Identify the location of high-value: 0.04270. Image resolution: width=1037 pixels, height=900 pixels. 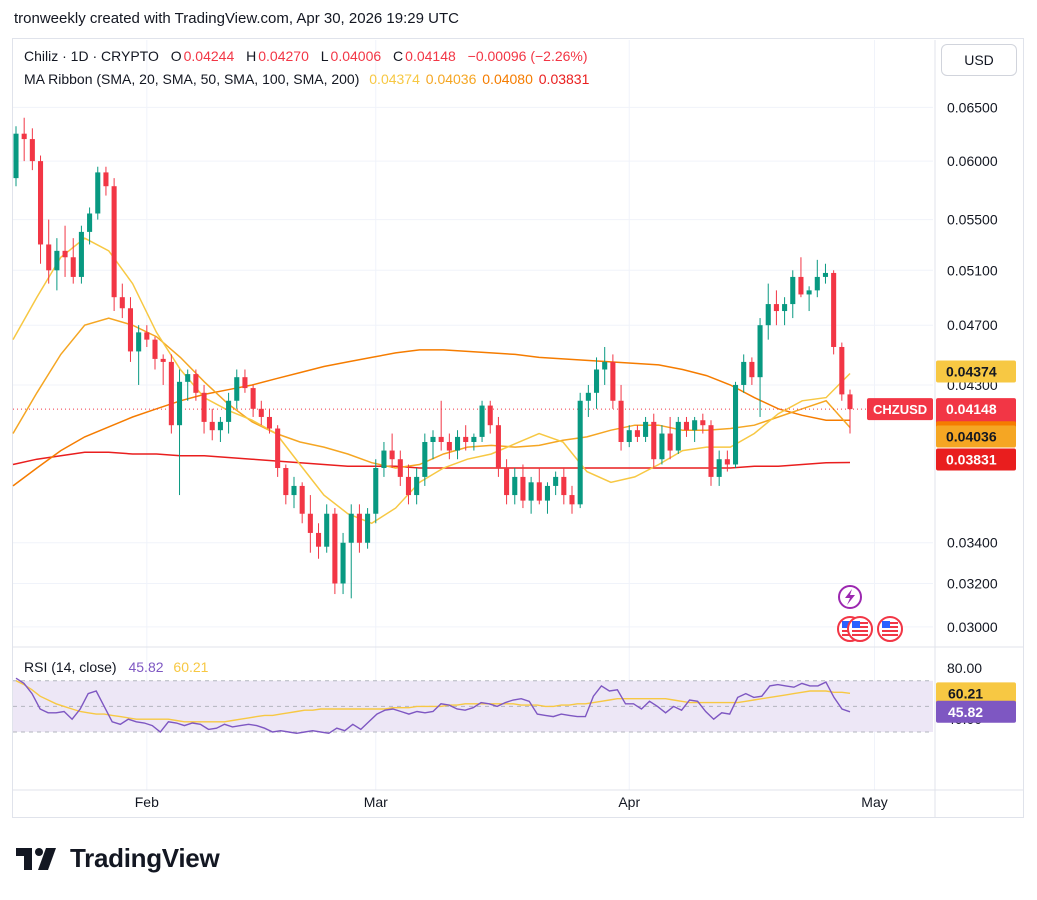
(283, 56).